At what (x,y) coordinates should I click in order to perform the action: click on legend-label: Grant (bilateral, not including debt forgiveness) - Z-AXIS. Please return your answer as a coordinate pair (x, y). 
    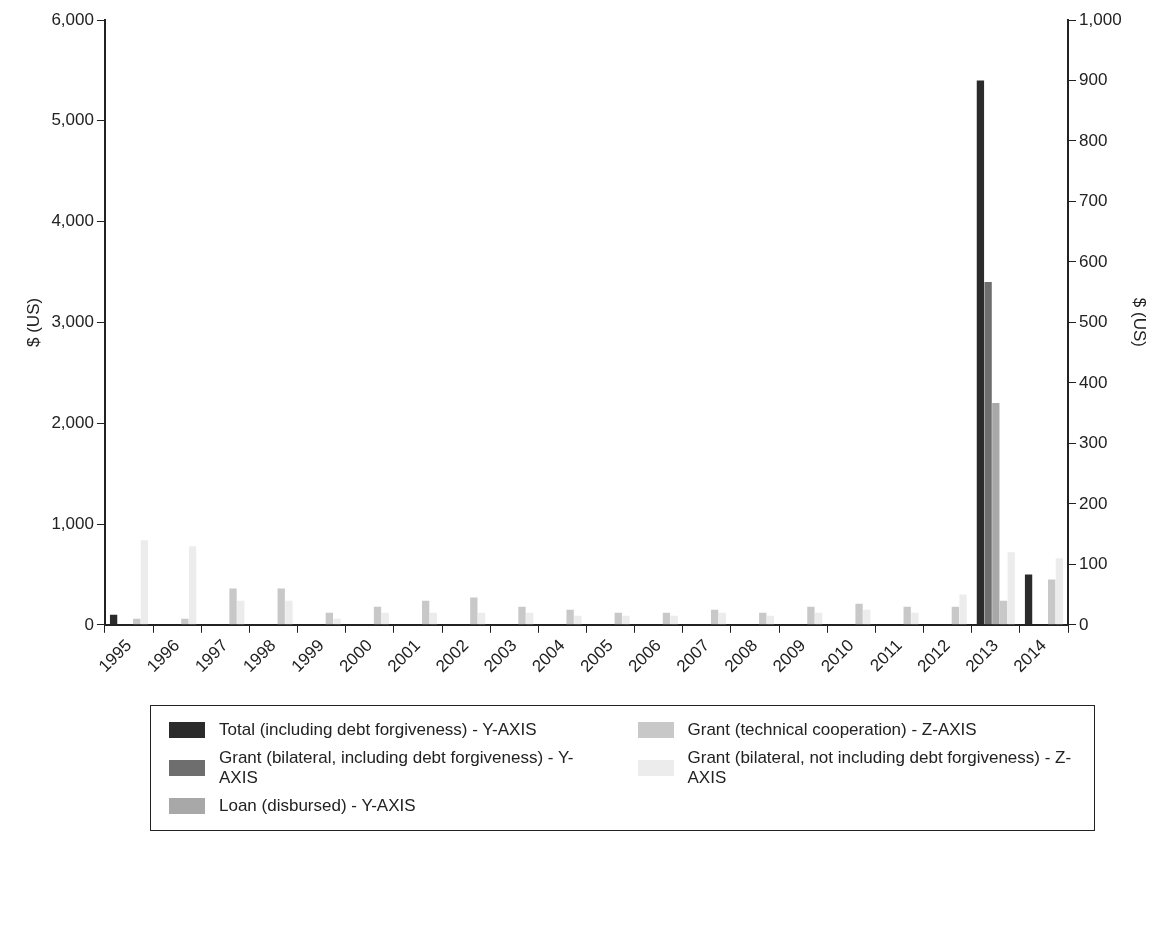
    Looking at the image, I should click on (880, 768).